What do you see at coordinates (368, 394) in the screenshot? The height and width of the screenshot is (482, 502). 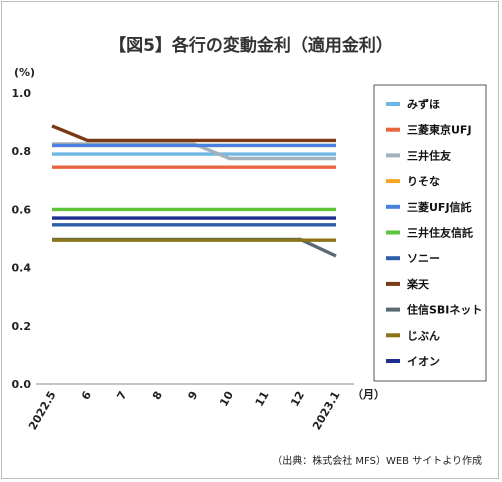 I see `x-axis-unit: （月）` at bounding box center [368, 394].